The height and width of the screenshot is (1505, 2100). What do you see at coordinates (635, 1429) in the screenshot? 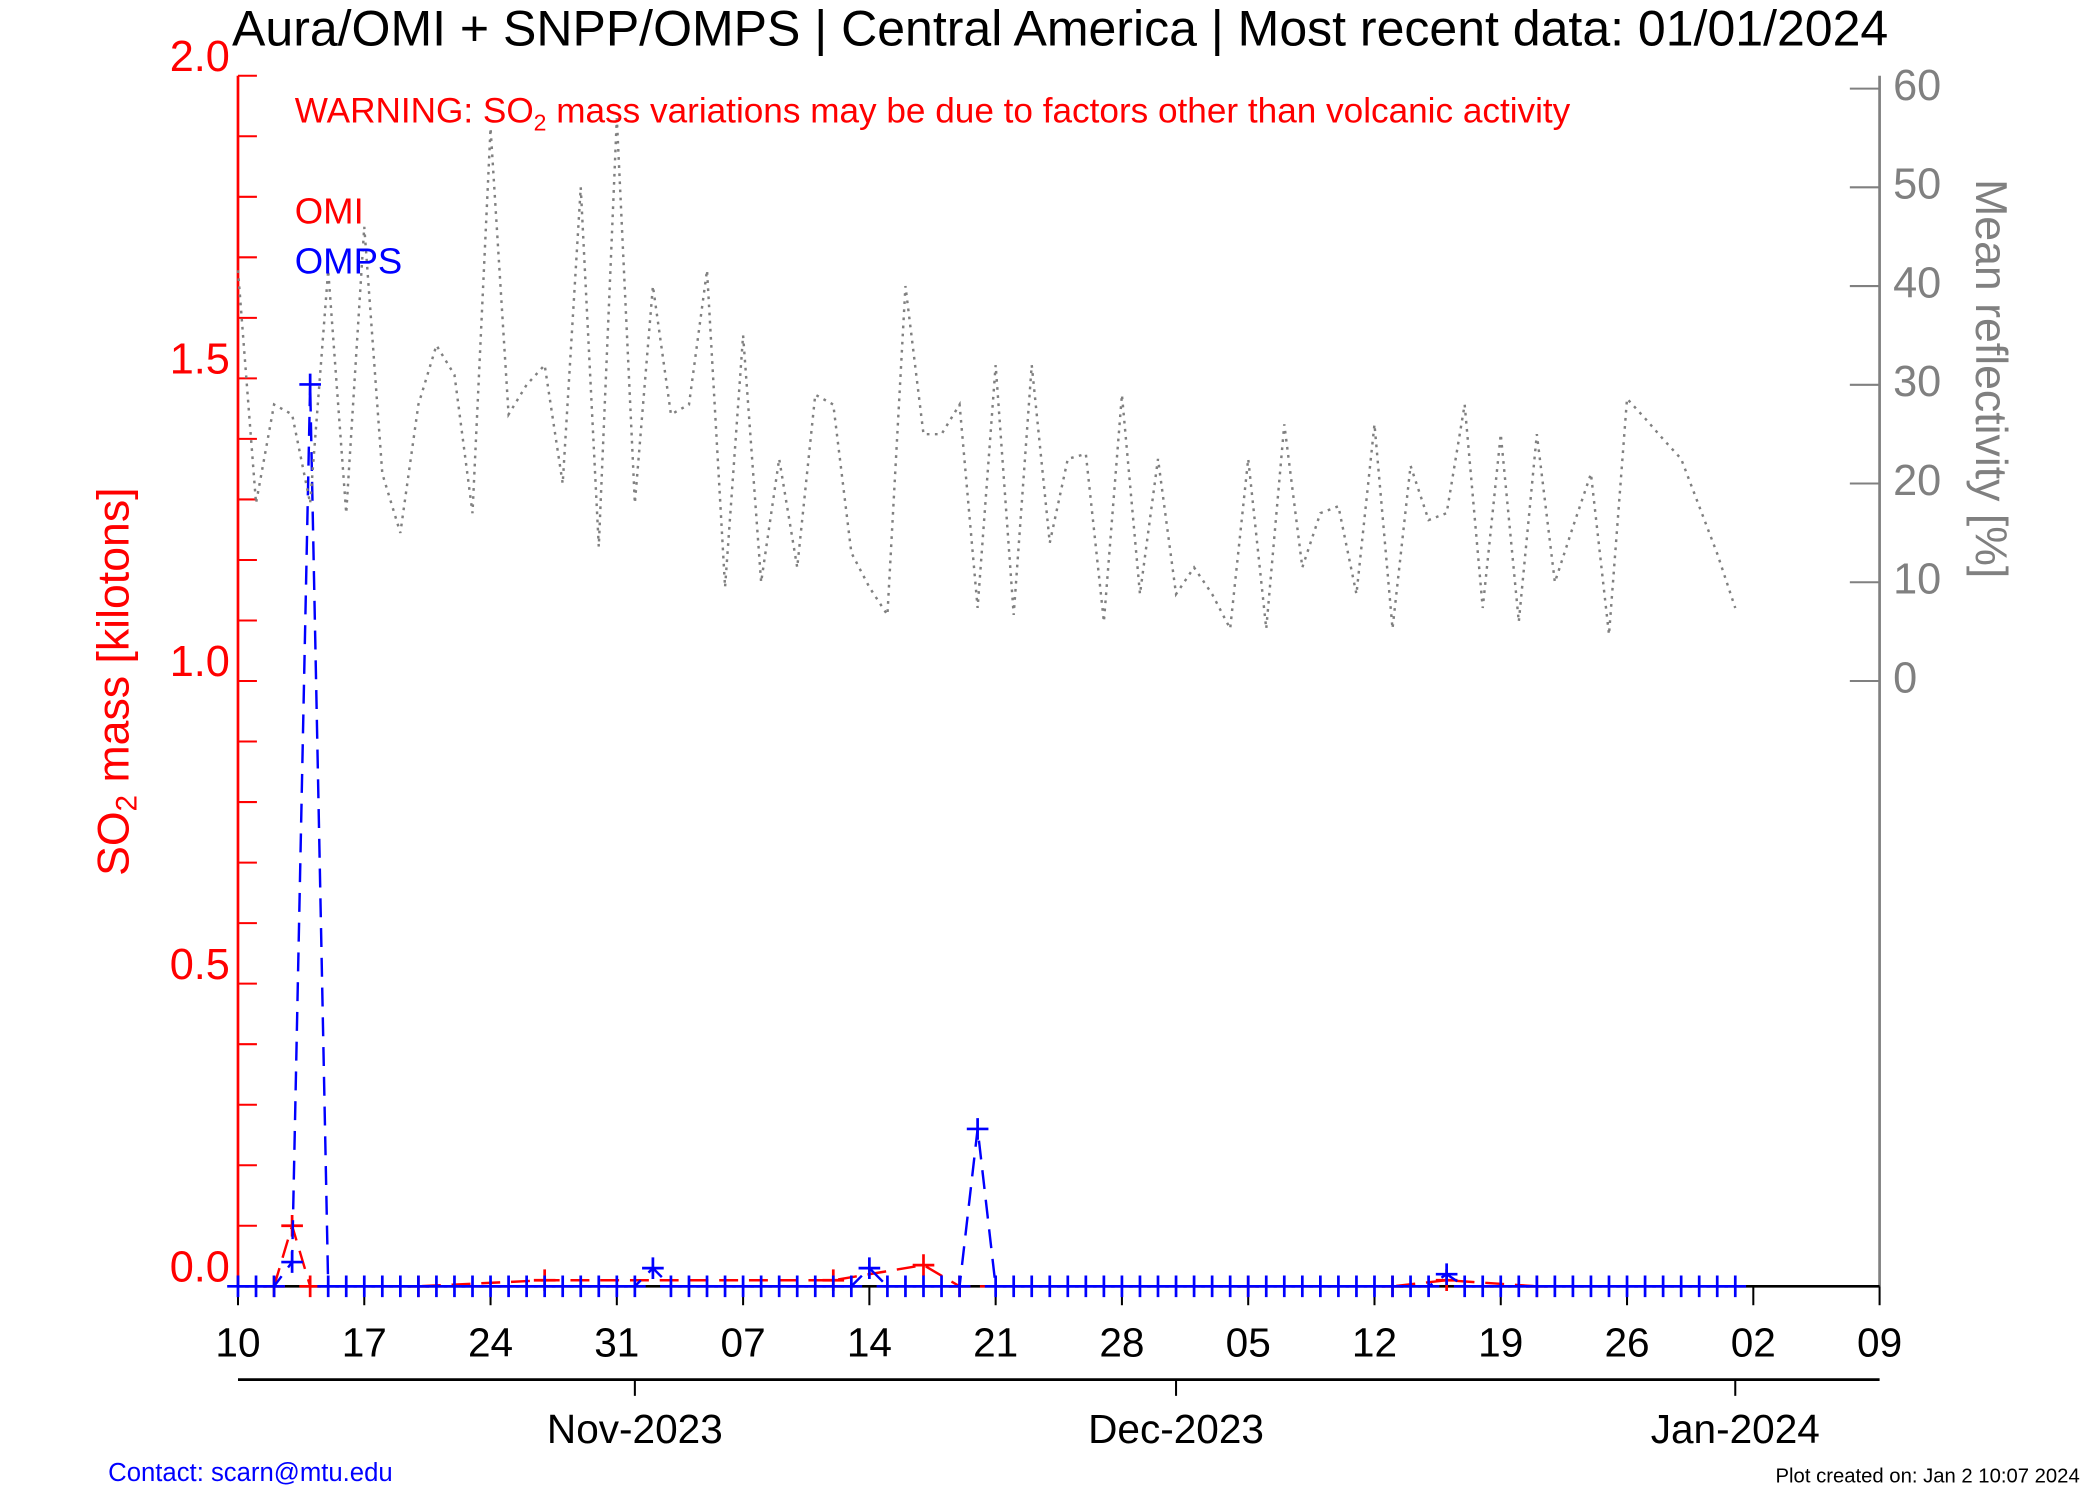
I see `month-tick-label: Nov-2023` at bounding box center [635, 1429].